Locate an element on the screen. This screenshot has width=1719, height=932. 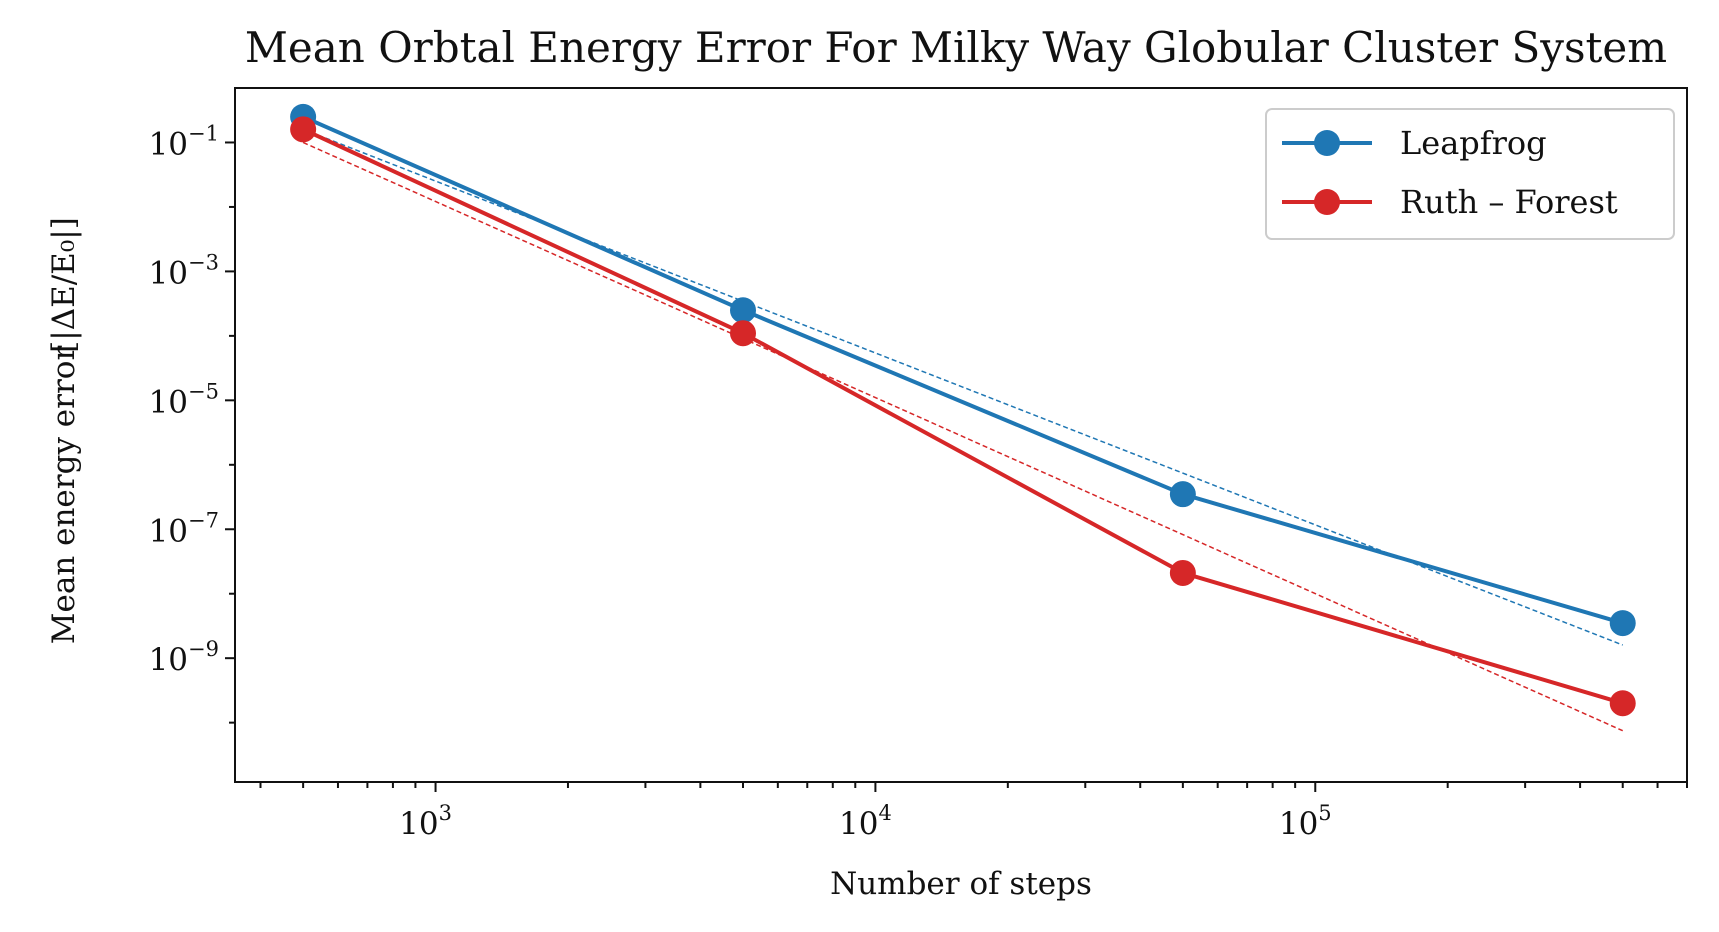
y-tick-exponent: −7 is located at coordinates (203, 520).